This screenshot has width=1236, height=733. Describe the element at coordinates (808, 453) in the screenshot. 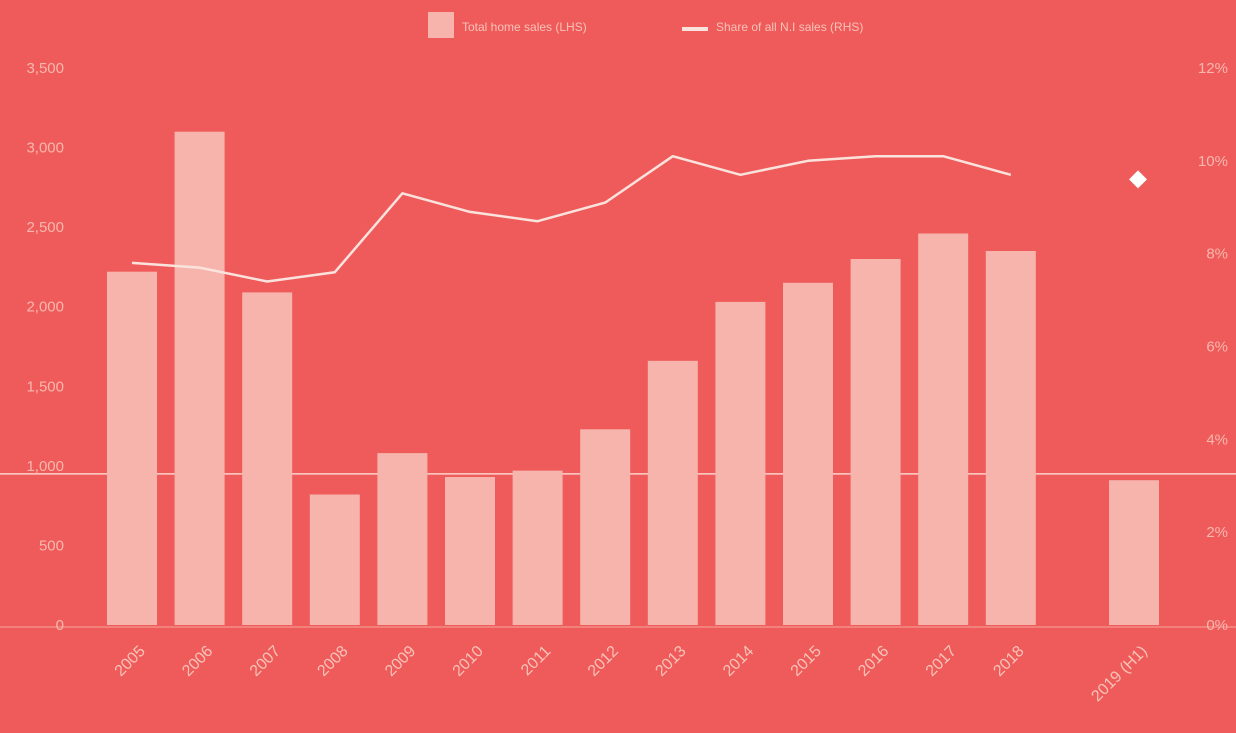

I see `bar-2015` at that location.